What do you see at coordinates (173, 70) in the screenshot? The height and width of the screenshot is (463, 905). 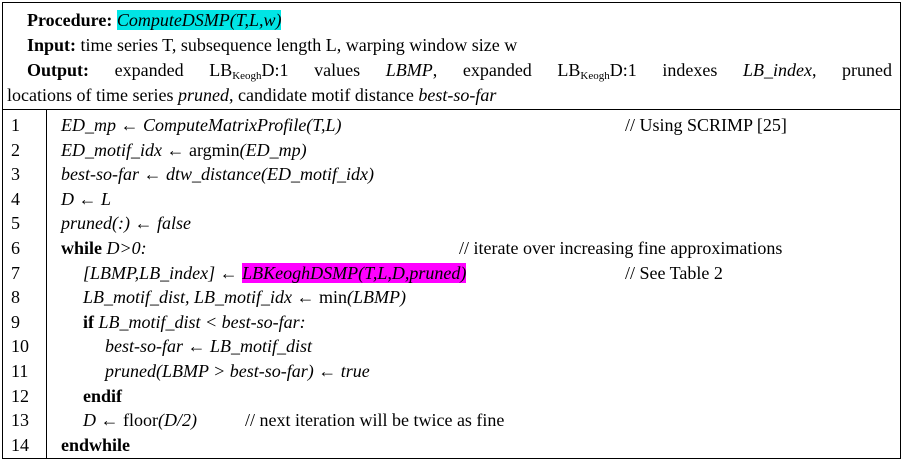 I see `output-text-a: expanded LB` at bounding box center [173, 70].